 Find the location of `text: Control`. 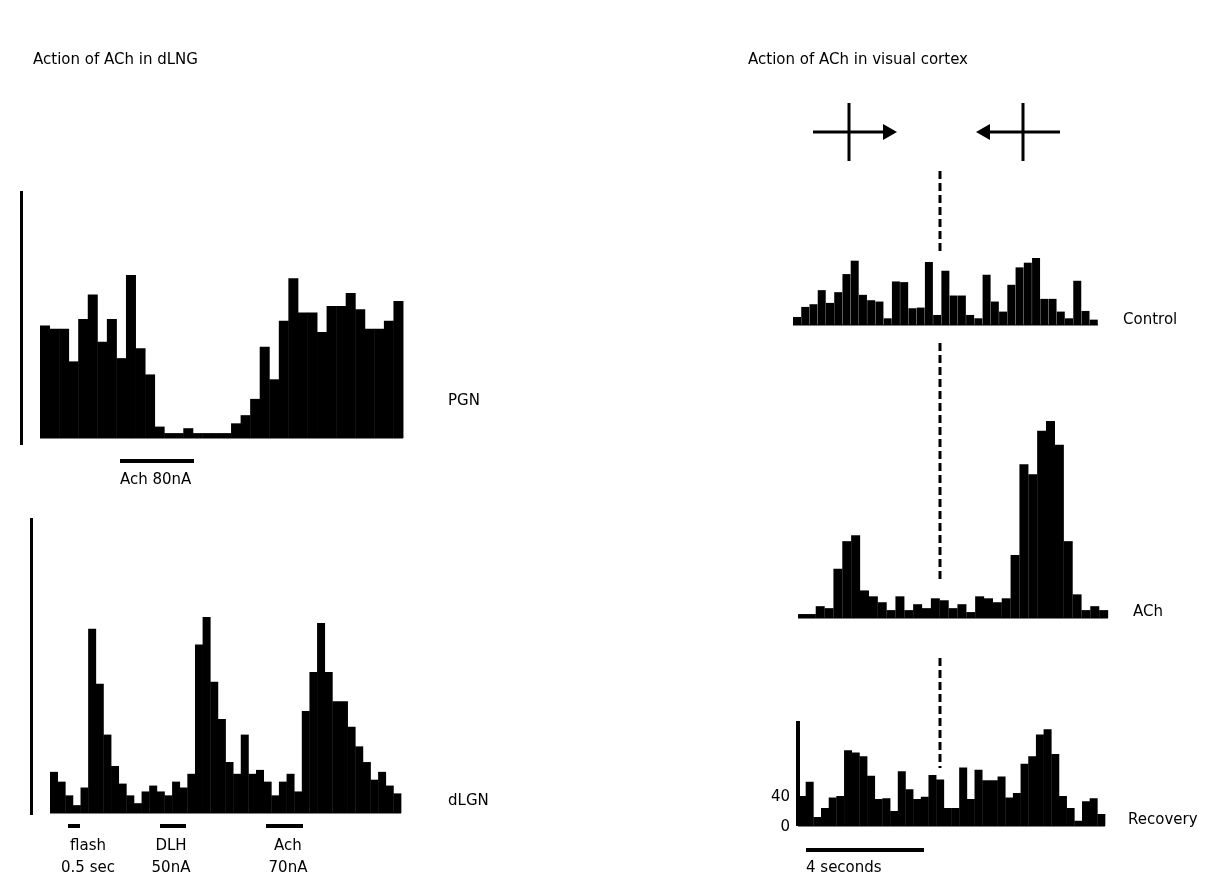

text: Control is located at coordinates (1150, 319).